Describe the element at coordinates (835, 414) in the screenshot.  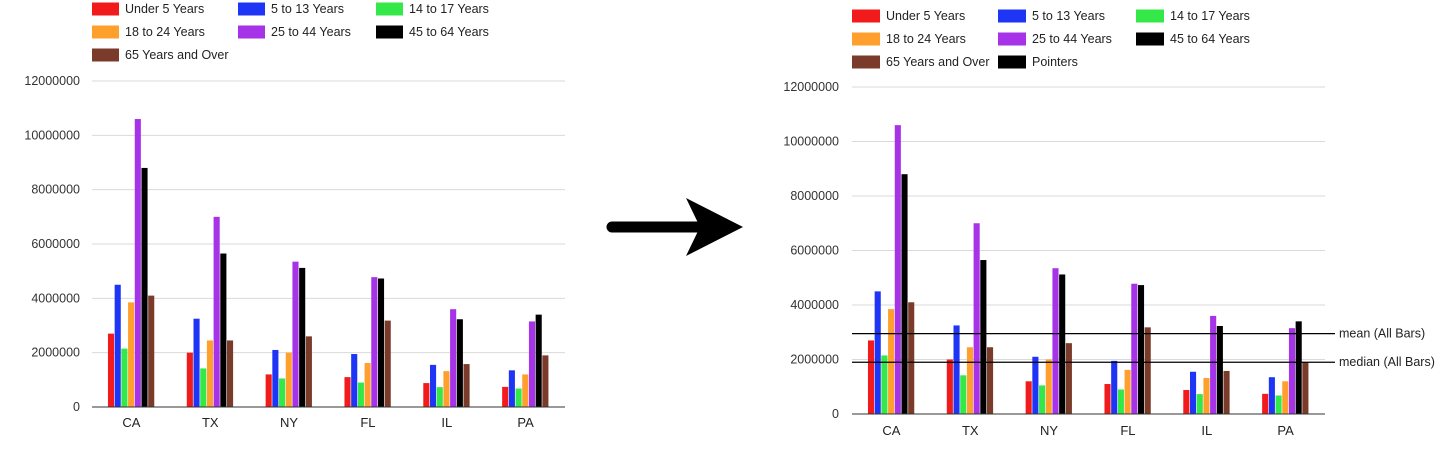
I see `y-tick-label: 0` at that location.